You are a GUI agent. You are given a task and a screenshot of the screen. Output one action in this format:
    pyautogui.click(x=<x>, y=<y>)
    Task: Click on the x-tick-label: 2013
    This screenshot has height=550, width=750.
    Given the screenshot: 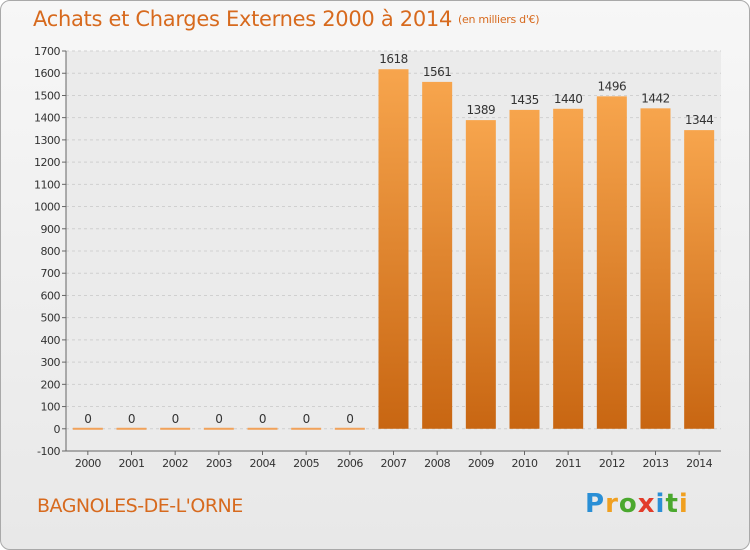 What is the action you would take?
    pyautogui.click(x=656, y=463)
    